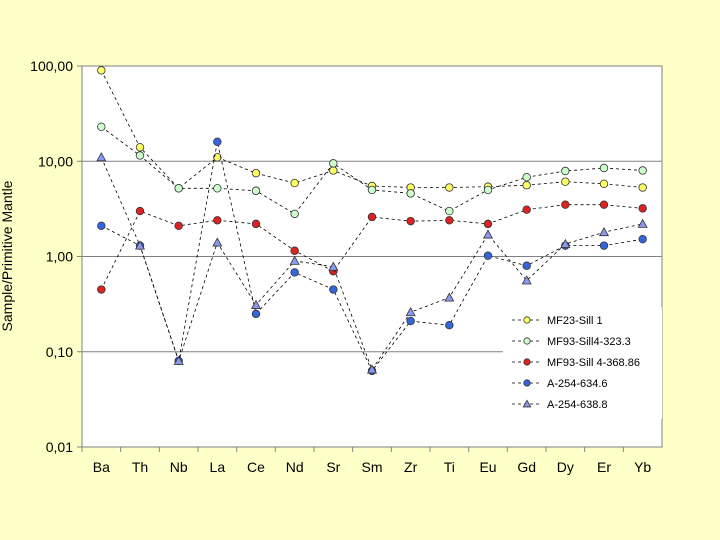 The height and width of the screenshot is (540, 720). What do you see at coordinates (333, 467) in the screenshot?
I see `x-tick-label: Sr` at bounding box center [333, 467].